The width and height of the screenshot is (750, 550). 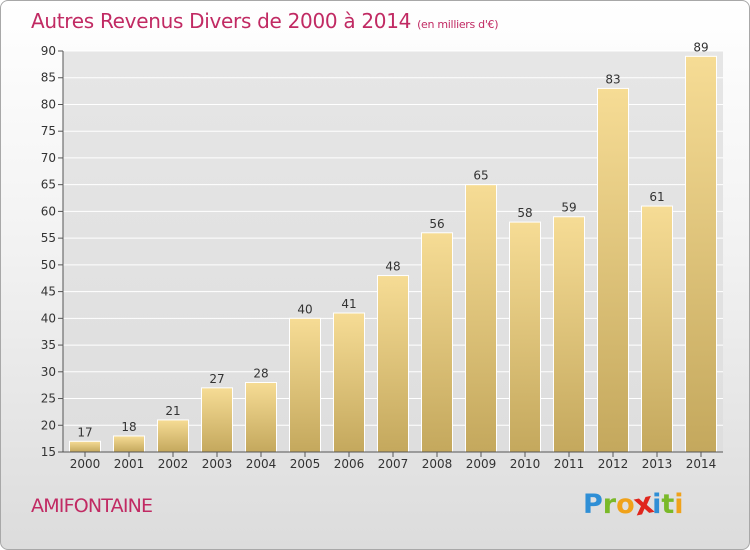 What do you see at coordinates (48, 318) in the screenshot?
I see `y-tick-label: 40` at bounding box center [48, 318].